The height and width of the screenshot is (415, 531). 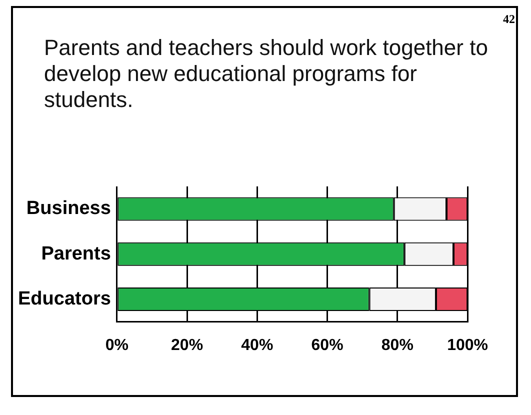 I want to click on x-tick-label: 20%, so click(x=187, y=345).